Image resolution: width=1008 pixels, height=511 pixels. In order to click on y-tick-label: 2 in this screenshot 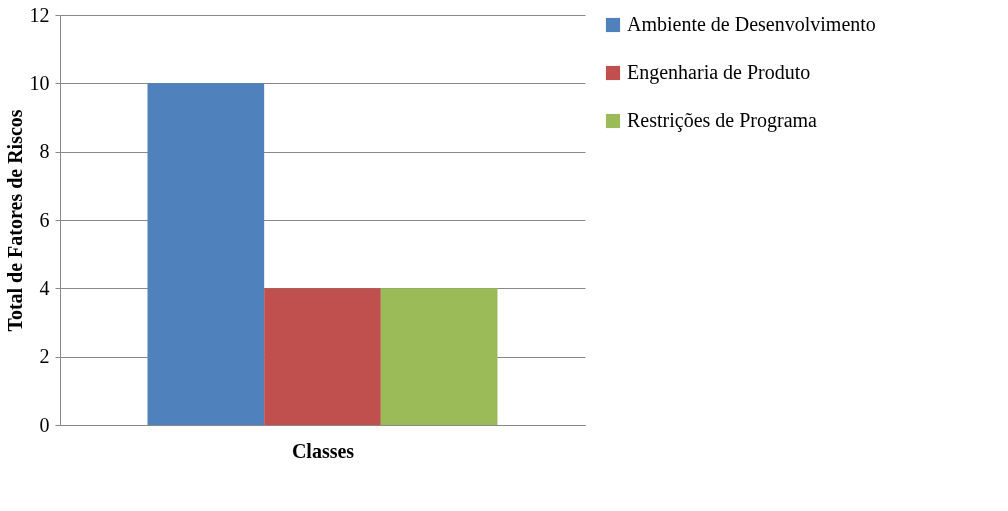, I will do `click(44, 356)`.